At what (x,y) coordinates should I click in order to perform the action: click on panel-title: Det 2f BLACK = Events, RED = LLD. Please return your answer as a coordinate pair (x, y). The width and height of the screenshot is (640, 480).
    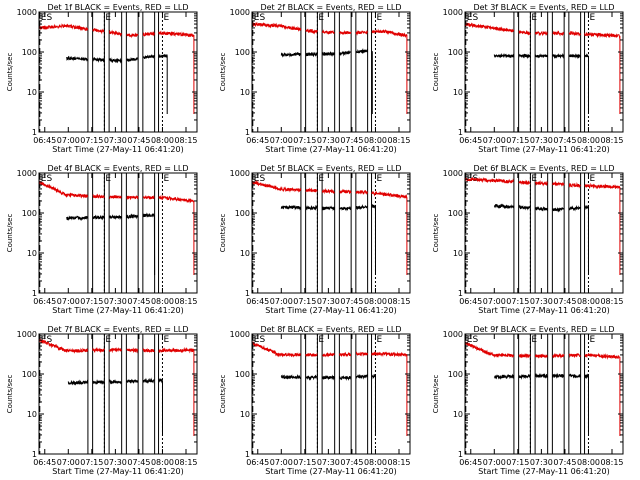
    Looking at the image, I should click on (330, 7).